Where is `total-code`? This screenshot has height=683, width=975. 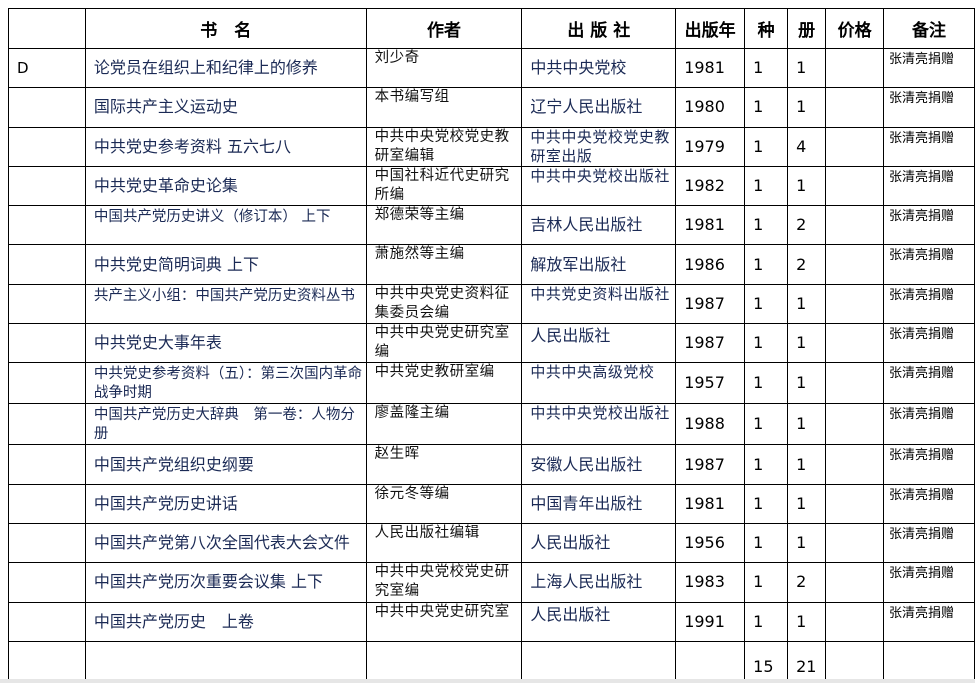
total-code is located at coordinates (47, 661).